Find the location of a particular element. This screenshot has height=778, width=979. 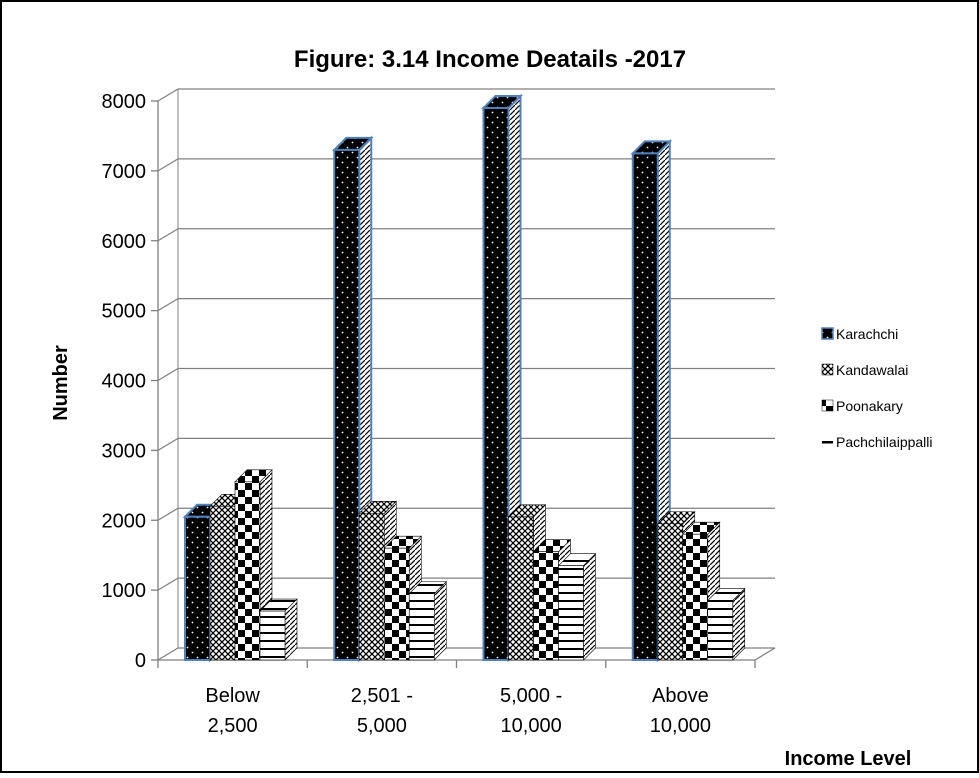

legend-item: Poonakary is located at coordinates (862, 406).